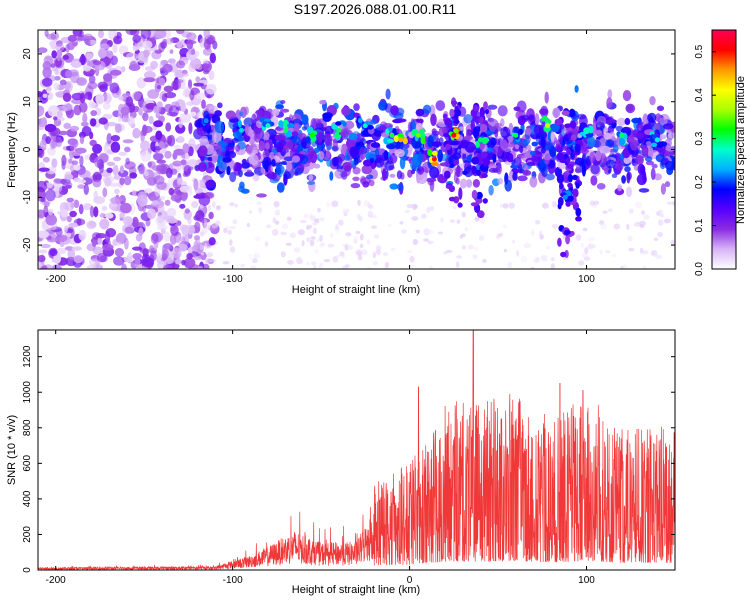  I want to click on y-tick-label: 200, so click(27, 534).